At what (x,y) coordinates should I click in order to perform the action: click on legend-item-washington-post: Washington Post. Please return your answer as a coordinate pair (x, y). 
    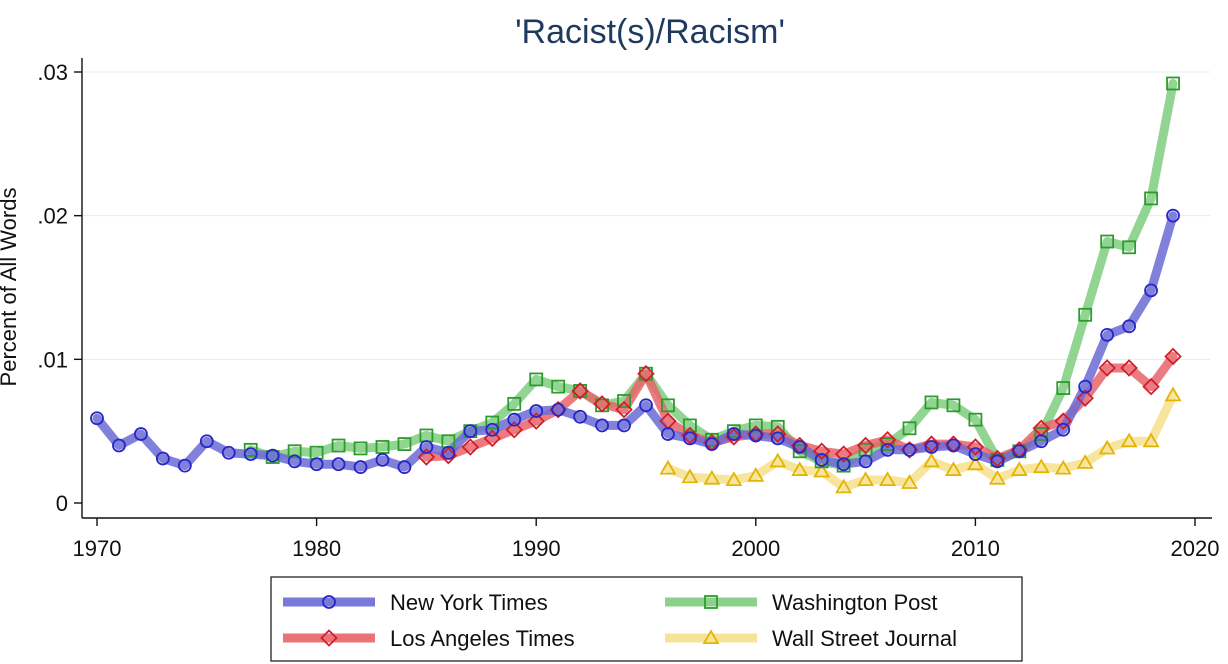
    Looking at the image, I should click on (801, 602).